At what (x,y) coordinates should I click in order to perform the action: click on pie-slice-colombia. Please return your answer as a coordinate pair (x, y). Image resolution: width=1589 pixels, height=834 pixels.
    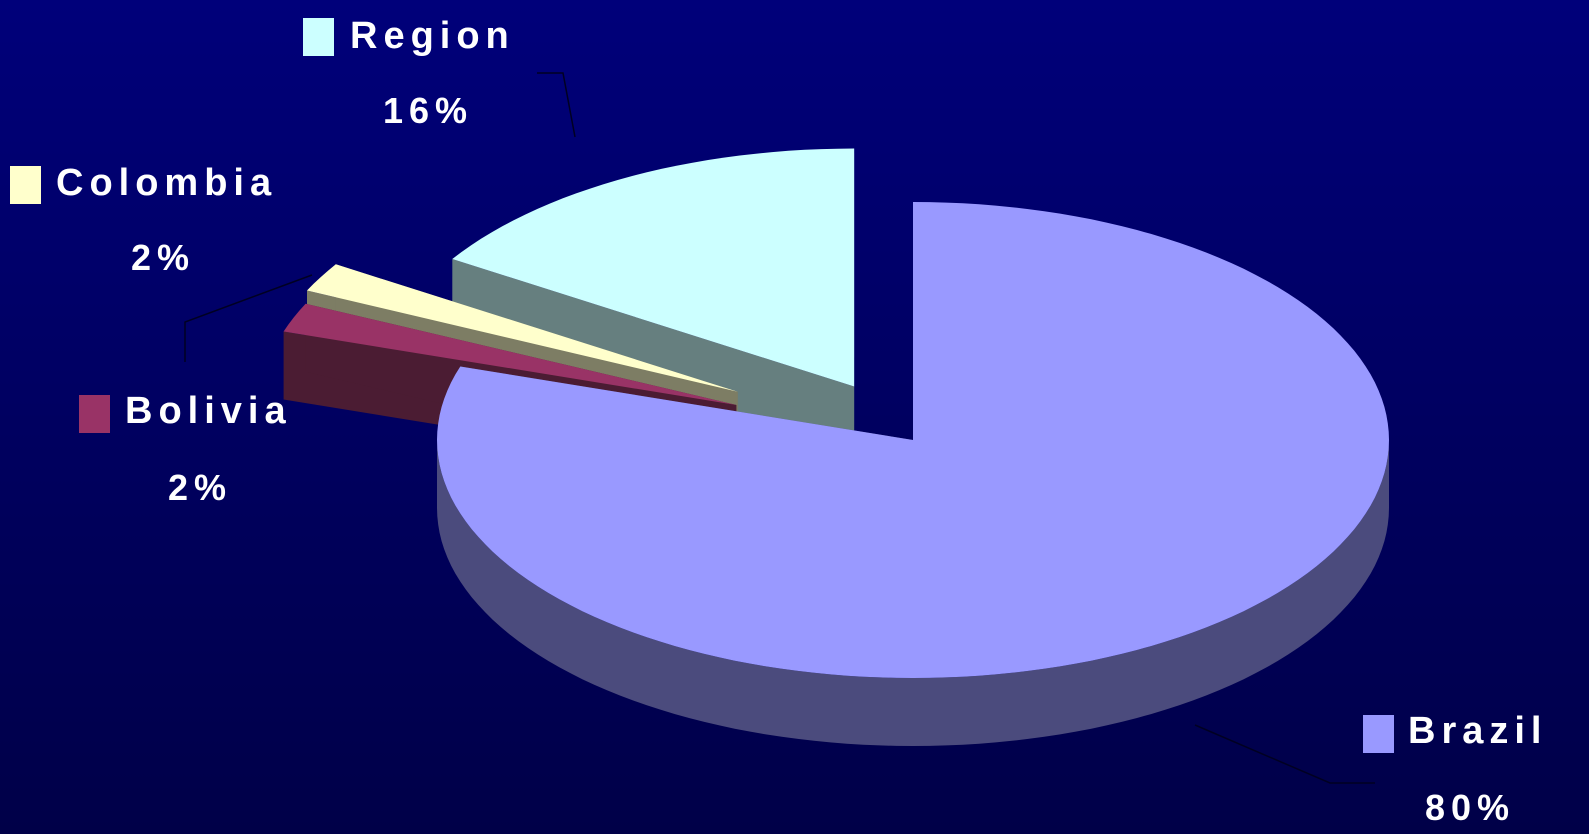
    Looking at the image, I should click on (522, 328).